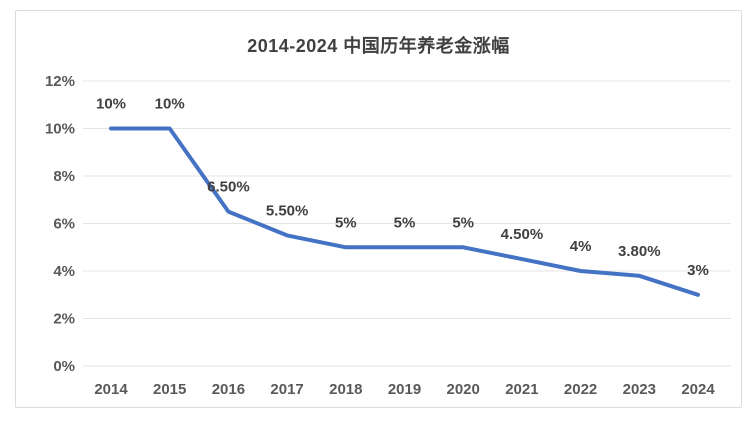 The height and width of the screenshot is (421, 751). Describe the element at coordinates (64, 319) in the screenshot. I see `y-axis-tick-label: 2%` at that location.